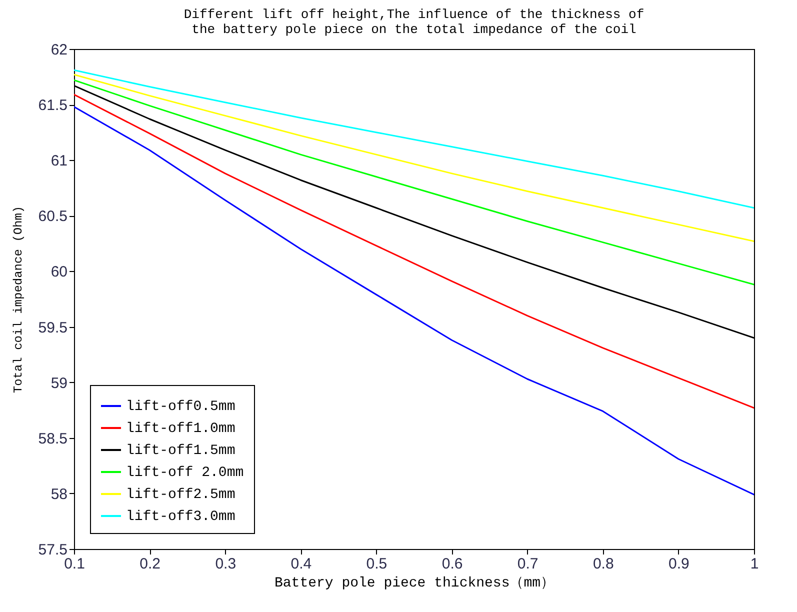 The width and height of the screenshot is (797, 612). Describe the element at coordinates (150, 564) in the screenshot. I see `x-tick-label: 0.2` at that location.